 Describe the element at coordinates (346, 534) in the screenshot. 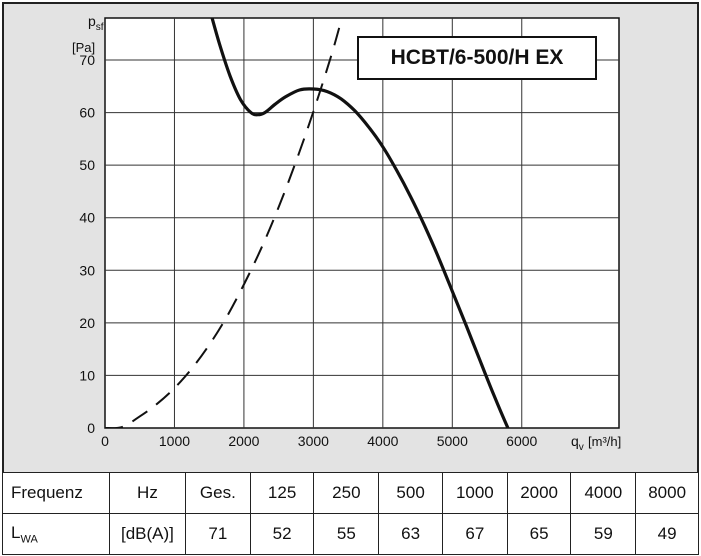

I see `table-cell: 55` at that location.